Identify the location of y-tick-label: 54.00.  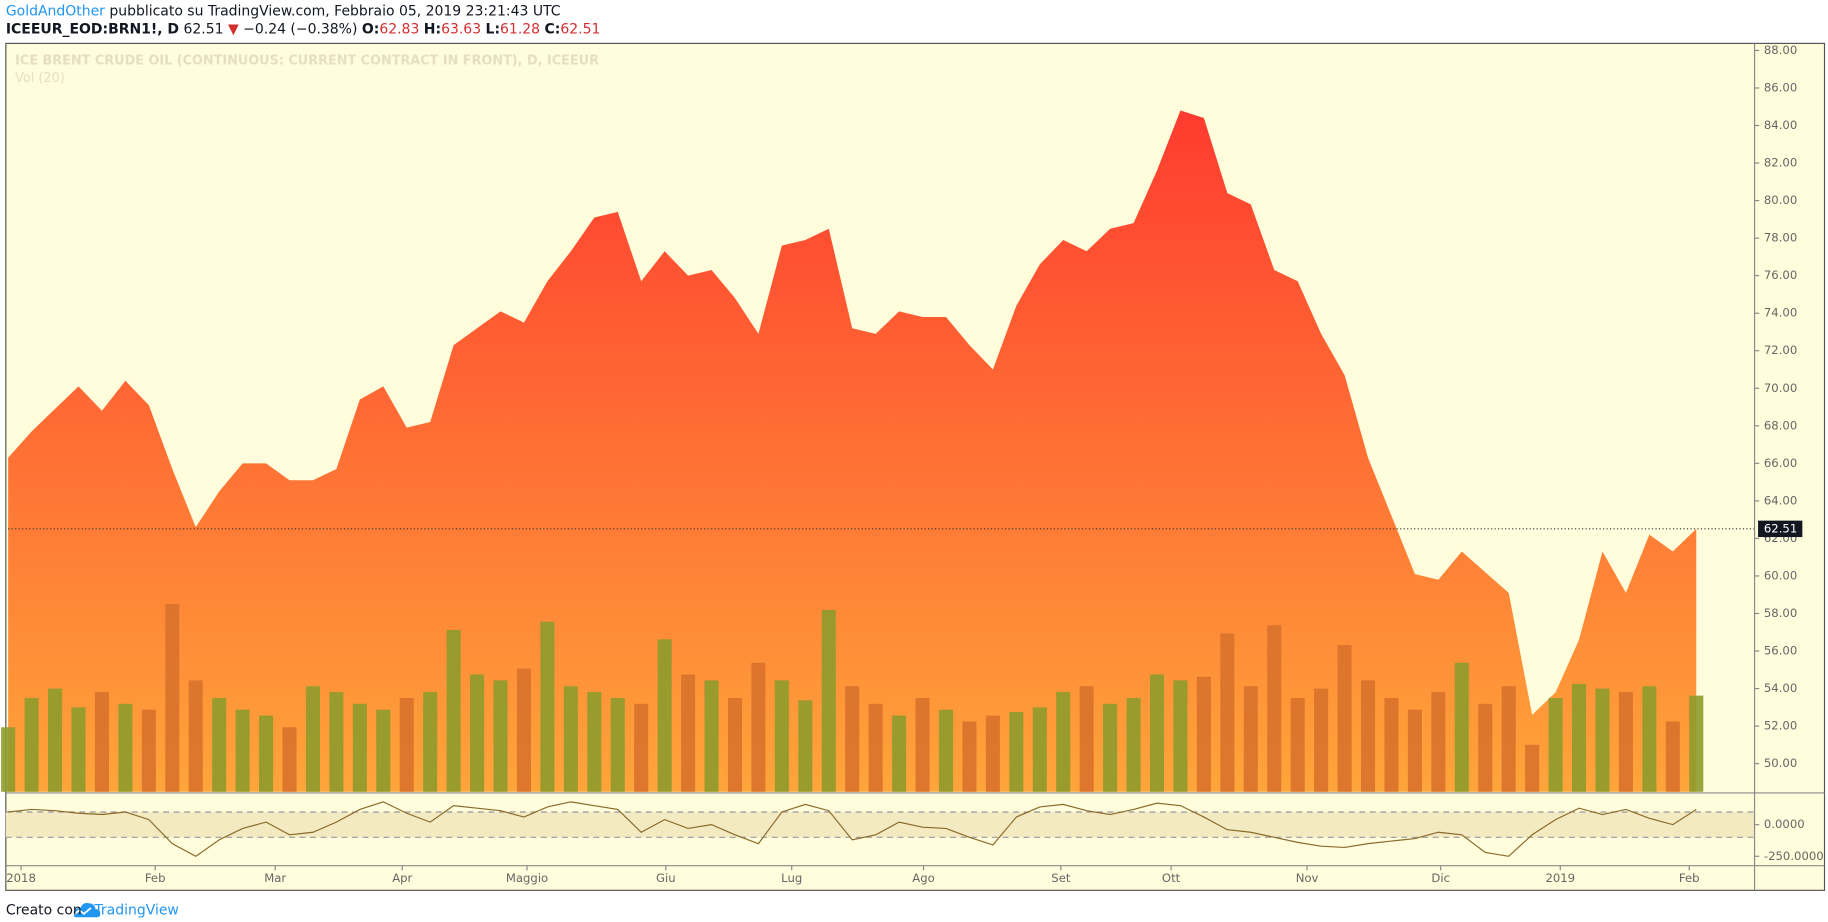
(1780, 688).